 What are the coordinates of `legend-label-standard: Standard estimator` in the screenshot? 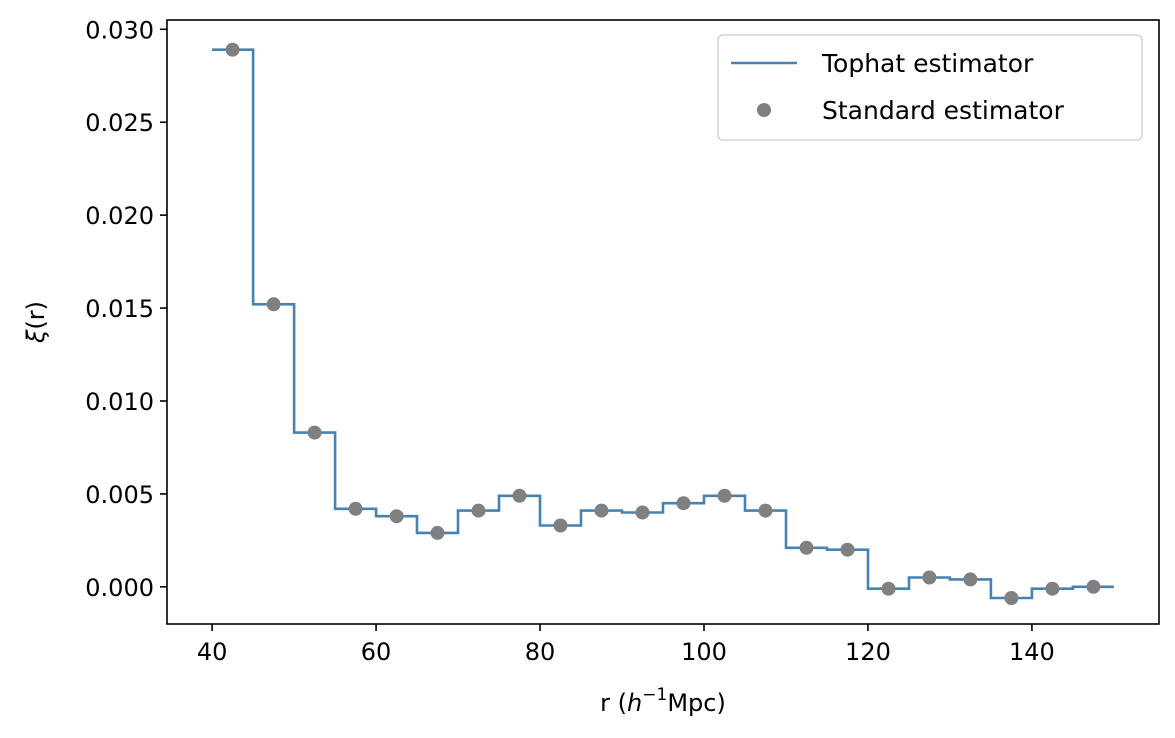 It's located at (943, 110).